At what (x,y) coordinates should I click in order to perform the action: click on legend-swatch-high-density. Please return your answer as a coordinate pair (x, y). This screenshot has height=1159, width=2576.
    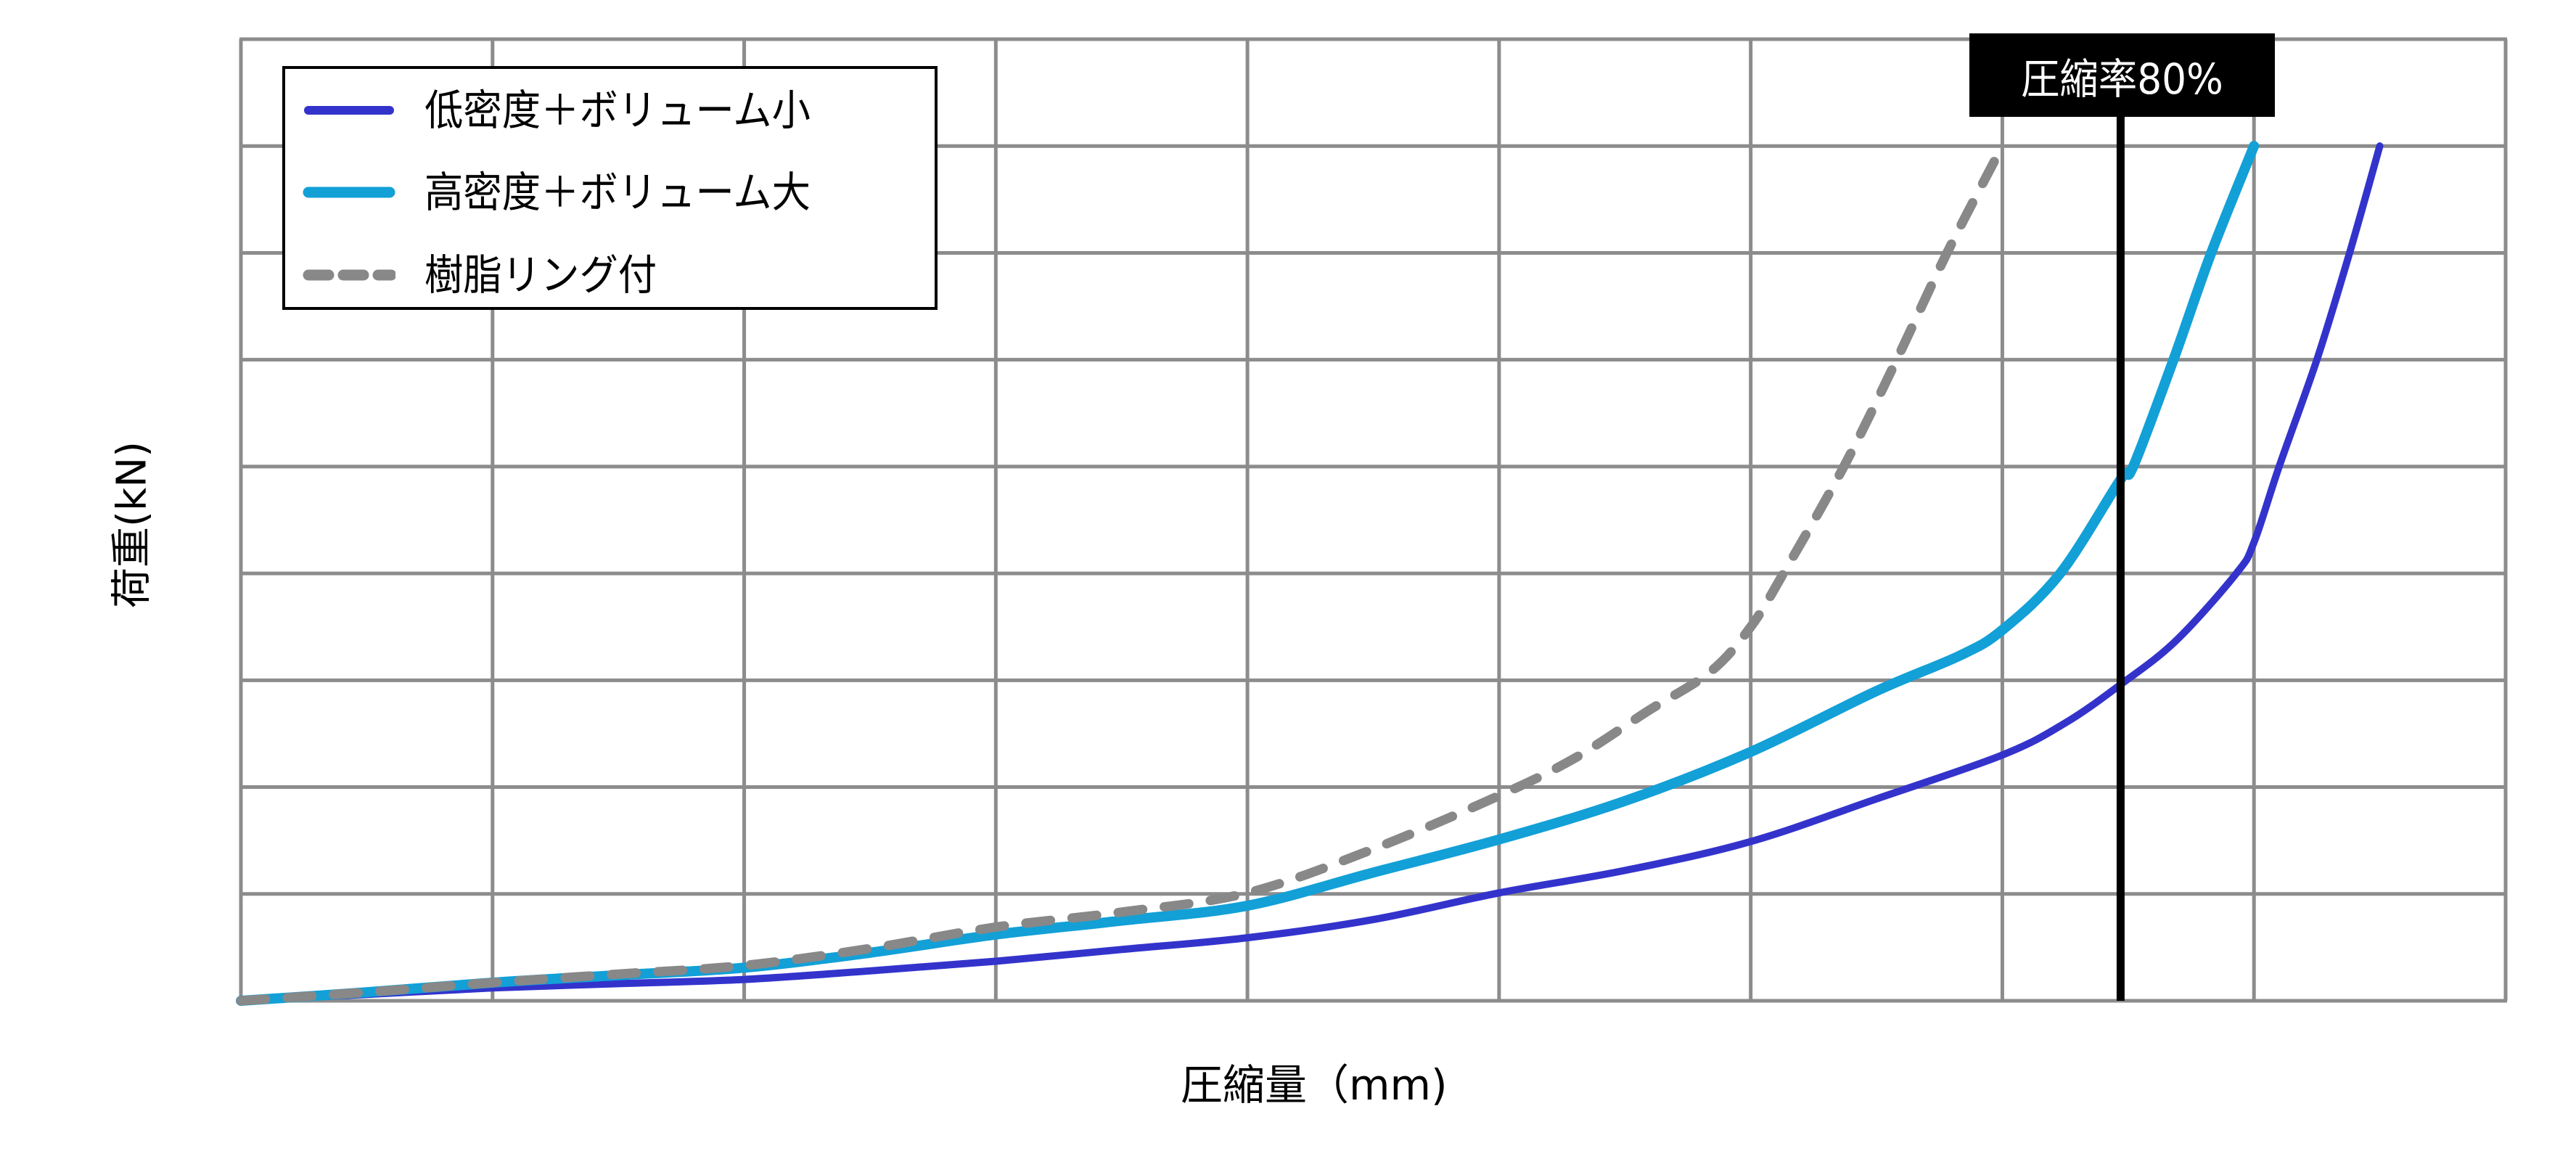
    Looking at the image, I should click on (349, 192).